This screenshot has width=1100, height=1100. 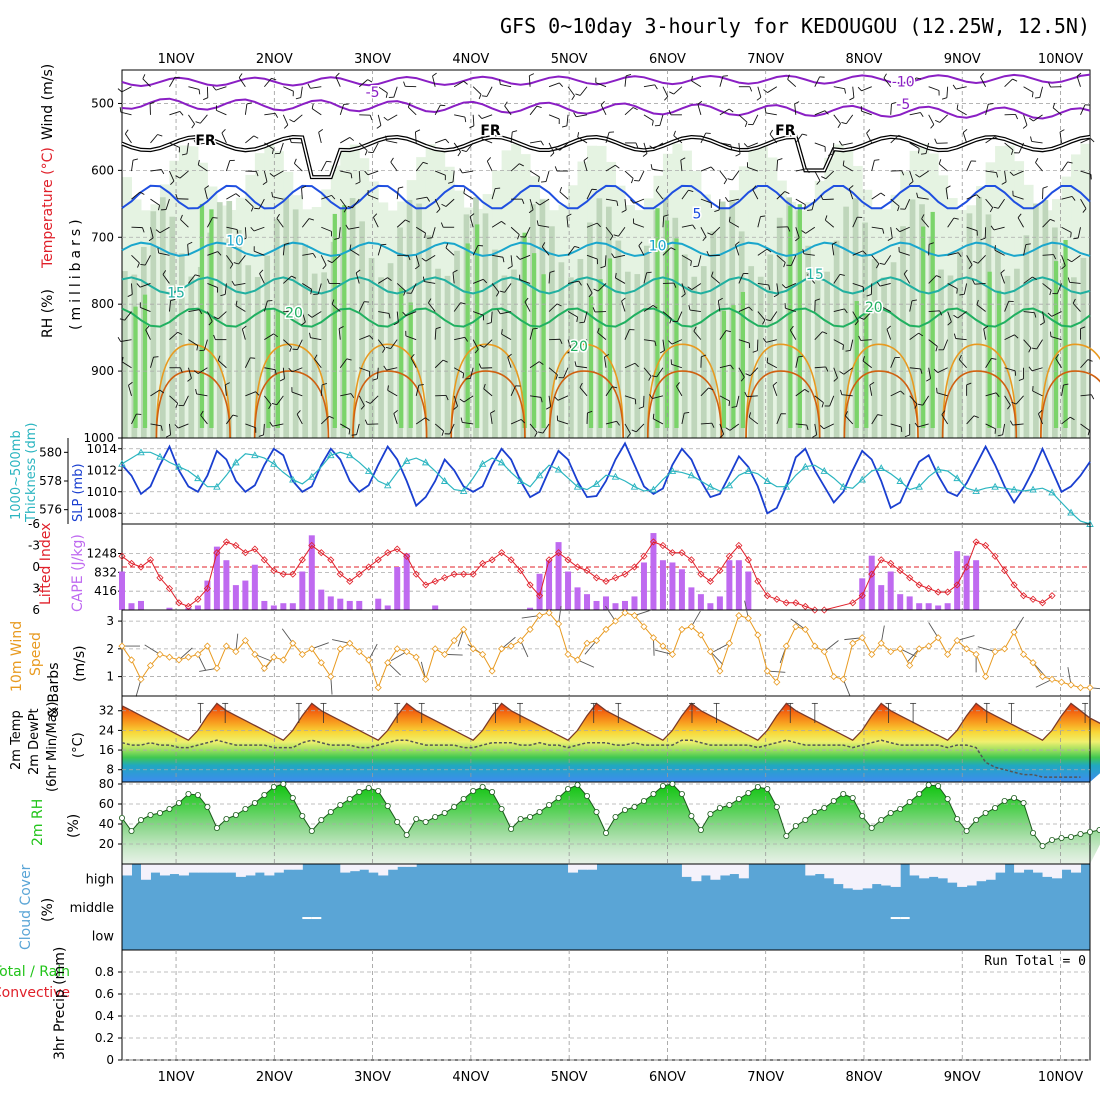 What do you see at coordinates (274, 1077) in the screenshot?
I see `date-label-bottom: 2NOV` at bounding box center [274, 1077].